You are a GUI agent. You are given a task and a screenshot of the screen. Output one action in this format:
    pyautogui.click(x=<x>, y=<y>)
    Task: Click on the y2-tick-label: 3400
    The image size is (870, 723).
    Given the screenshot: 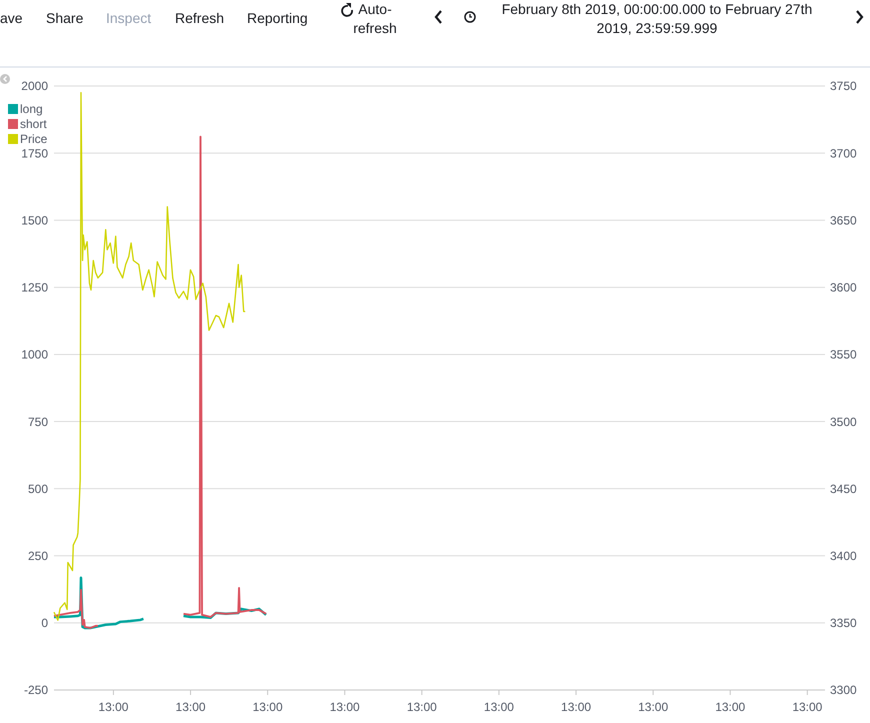 What is the action you would take?
    pyautogui.click(x=844, y=555)
    